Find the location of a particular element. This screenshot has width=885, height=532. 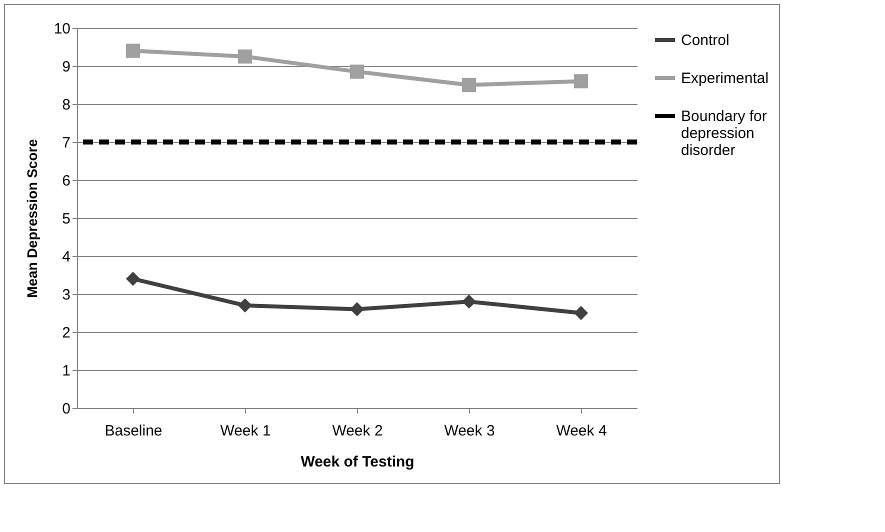

x-tick-label: Week 1 is located at coordinates (245, 431).